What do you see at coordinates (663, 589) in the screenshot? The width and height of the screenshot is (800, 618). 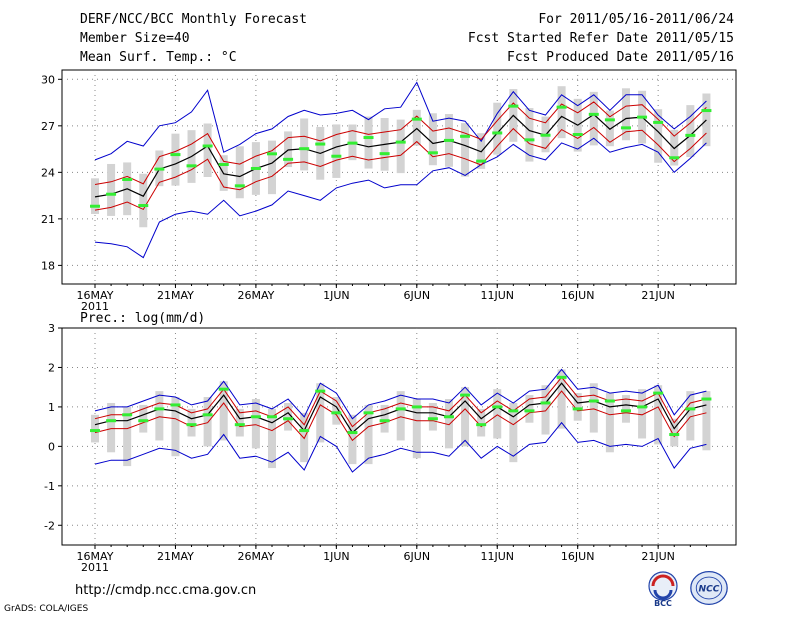 I see `bcc-logo: BCC` at bounding box center [663, 589].